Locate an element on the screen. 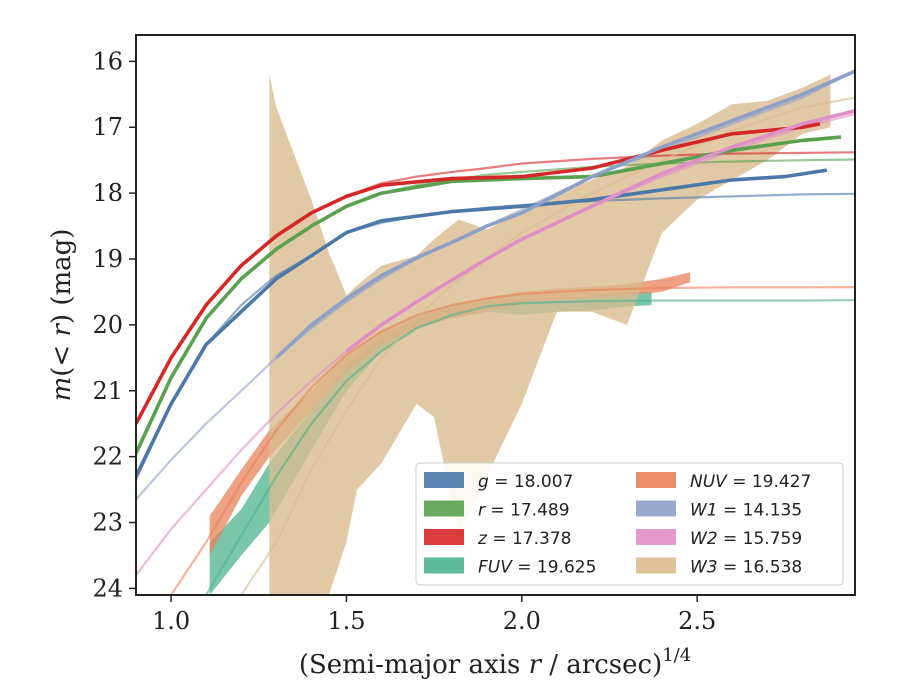 The width and height of the screenshot is (900, 700). y-tick-label: 23 is located at coordinates (107, 523).